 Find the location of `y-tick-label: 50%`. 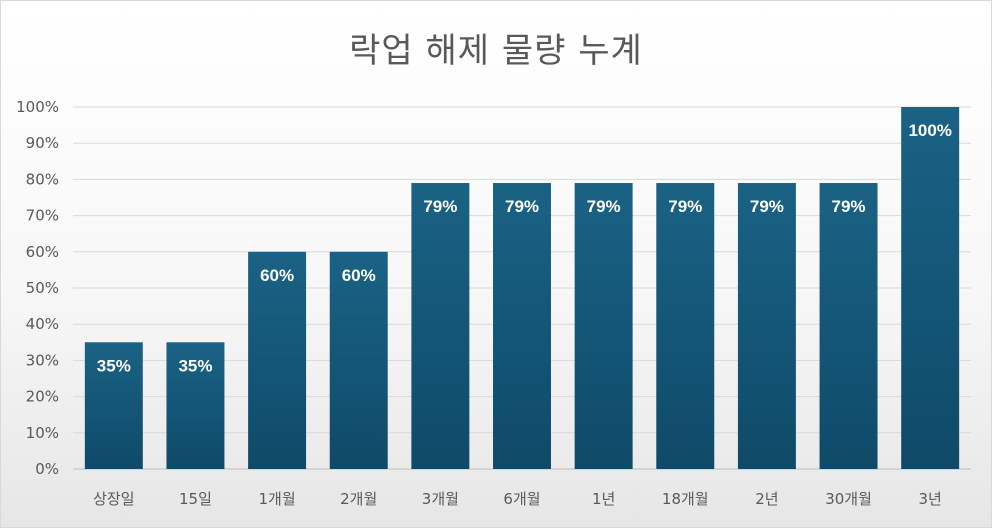

y-tick-label: 50% is located at coordinates (42, 288).